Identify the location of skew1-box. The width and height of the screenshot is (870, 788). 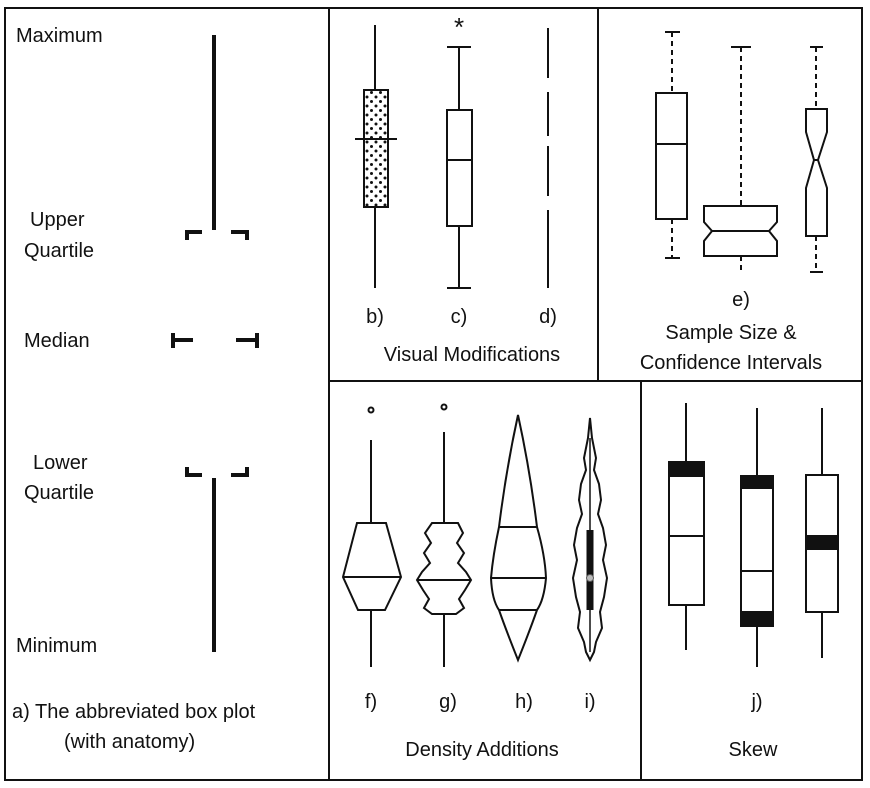
(686, 533).